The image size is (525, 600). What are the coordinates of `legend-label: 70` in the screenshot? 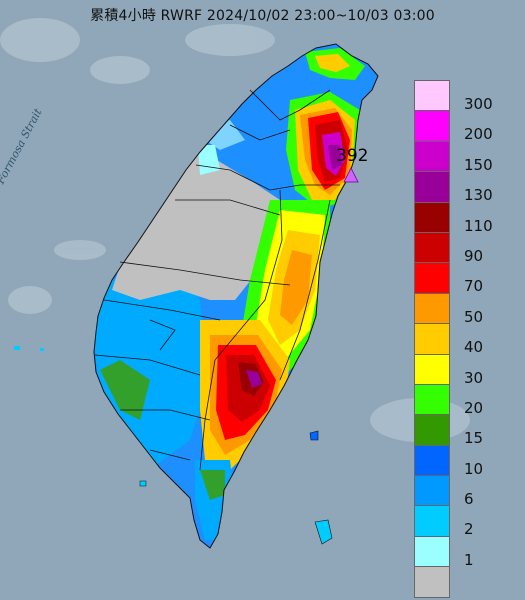 It's located at (474, 286).